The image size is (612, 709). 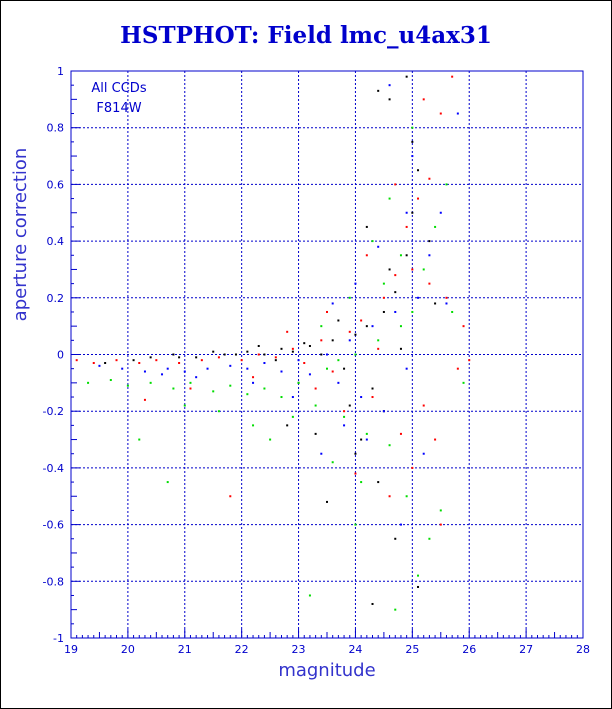 I want to click on y-tick-label: 0.4, so click(x=56, y=241).